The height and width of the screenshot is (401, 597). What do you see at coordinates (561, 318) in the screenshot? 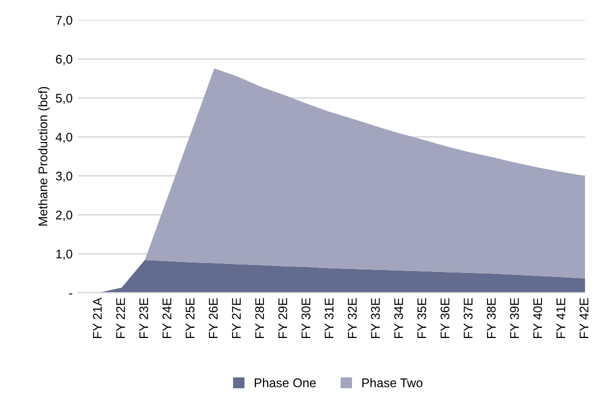
I see `x-tick-label: FY 41E` at bounding box center [561, 318].